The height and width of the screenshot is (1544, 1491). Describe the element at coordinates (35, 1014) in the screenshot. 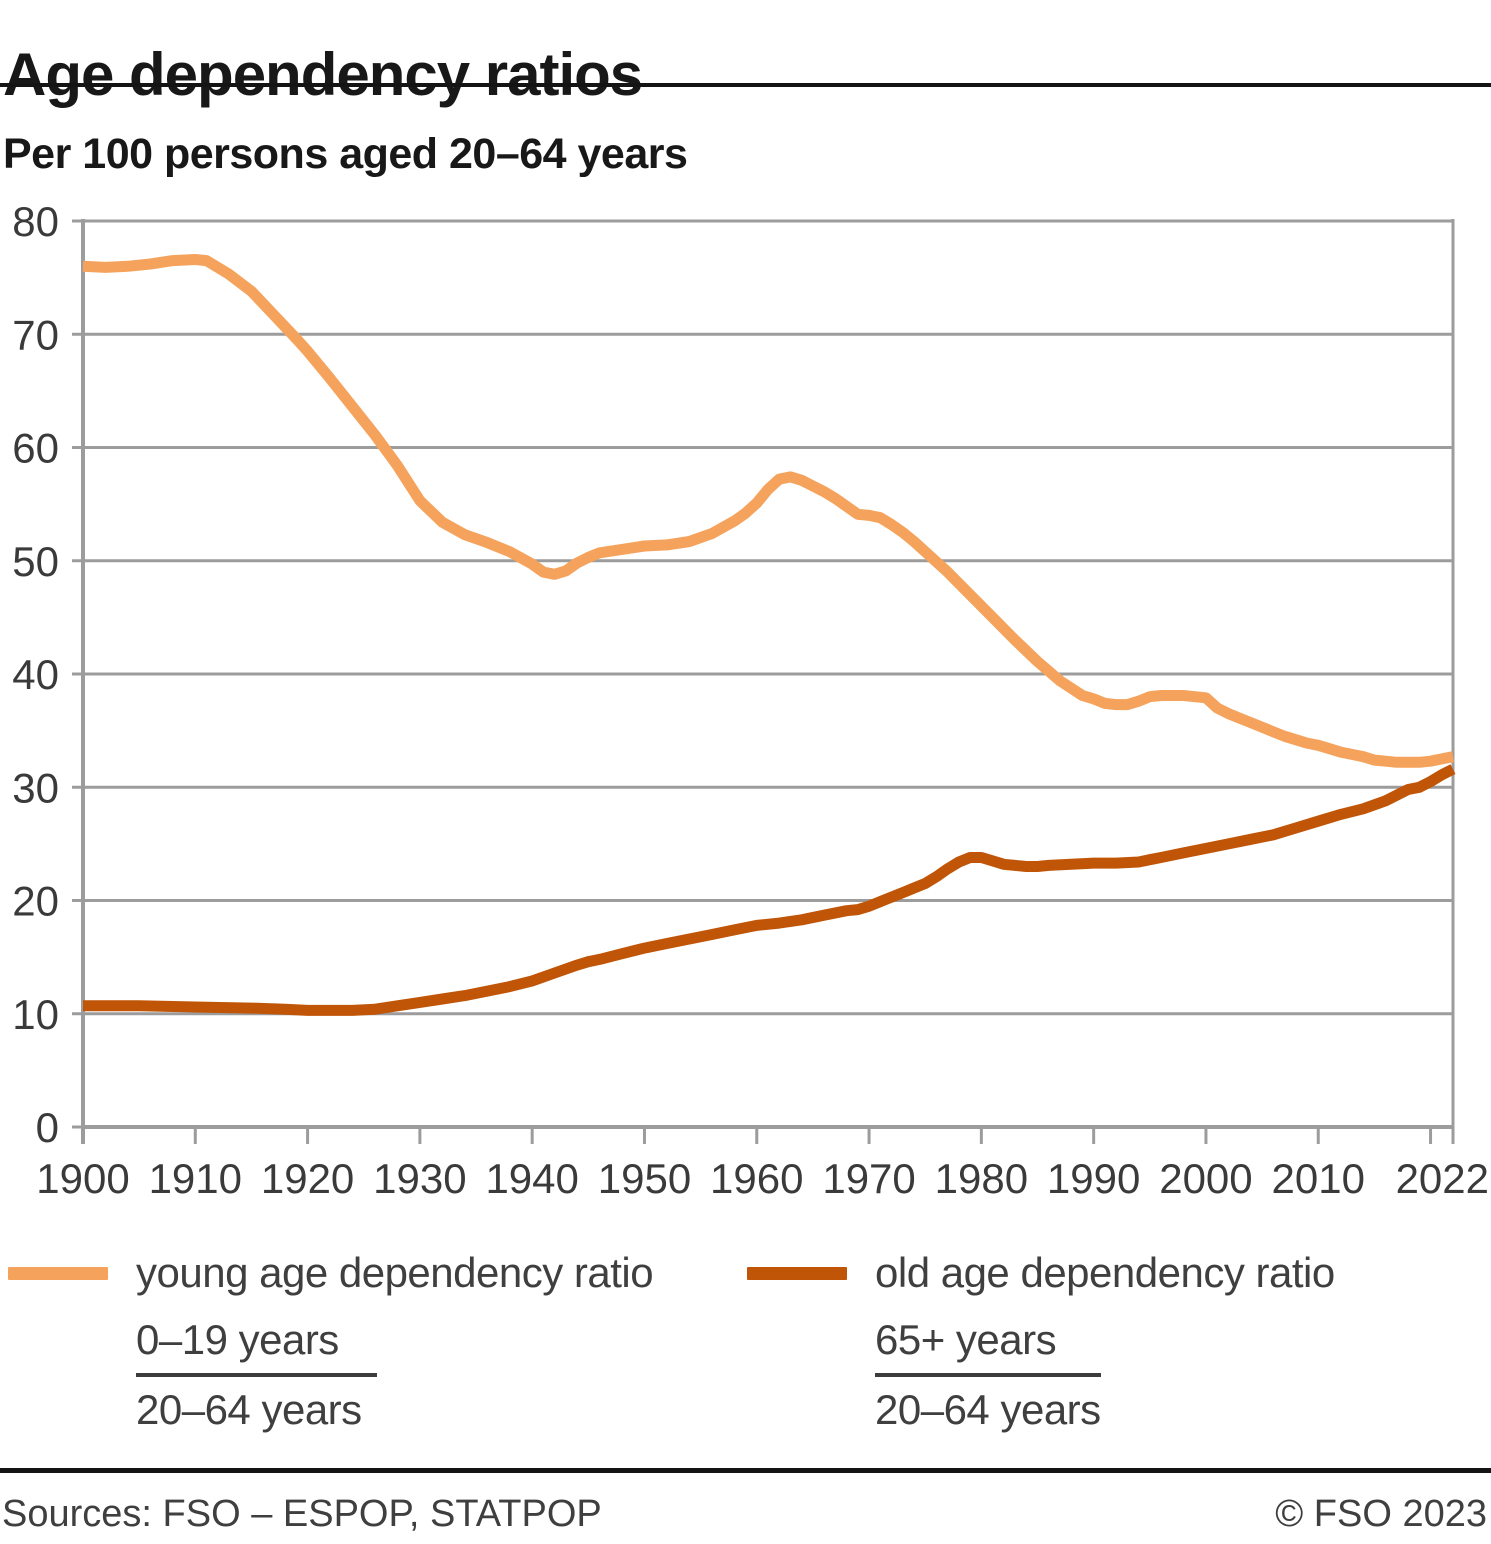

I see `y-tick-label: 10` at that location.